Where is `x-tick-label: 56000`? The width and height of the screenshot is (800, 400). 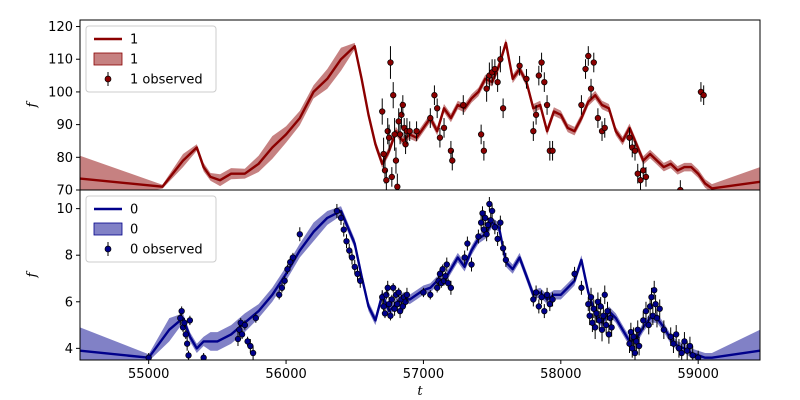
x-tick-label: 56000 is located at coordinates (285, 374).